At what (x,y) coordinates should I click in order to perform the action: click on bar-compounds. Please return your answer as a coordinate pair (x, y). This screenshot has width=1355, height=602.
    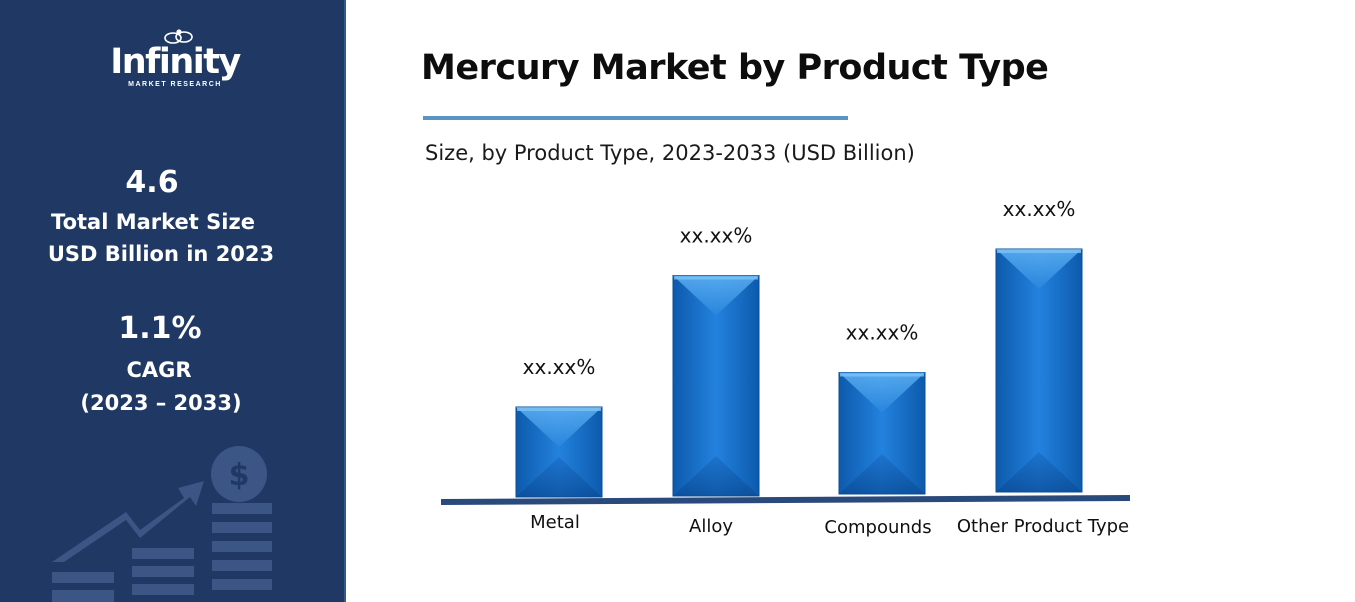
    Looking at the image, I should click on (882, 433).